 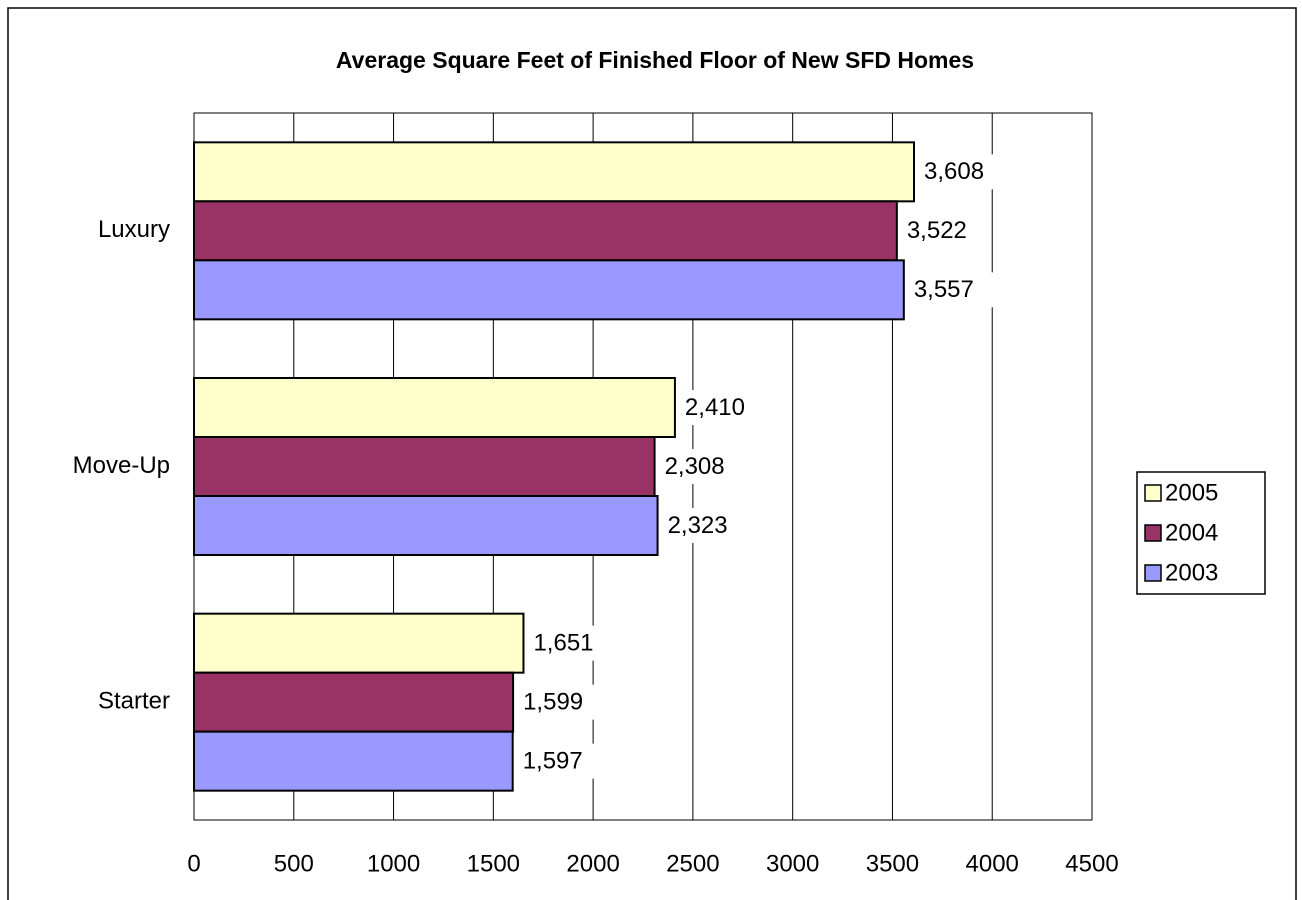 What do you see at coordinates (134, 701) in the screenshot?
I see `y-tick-label: Starter` at bounding box center [134, 701].